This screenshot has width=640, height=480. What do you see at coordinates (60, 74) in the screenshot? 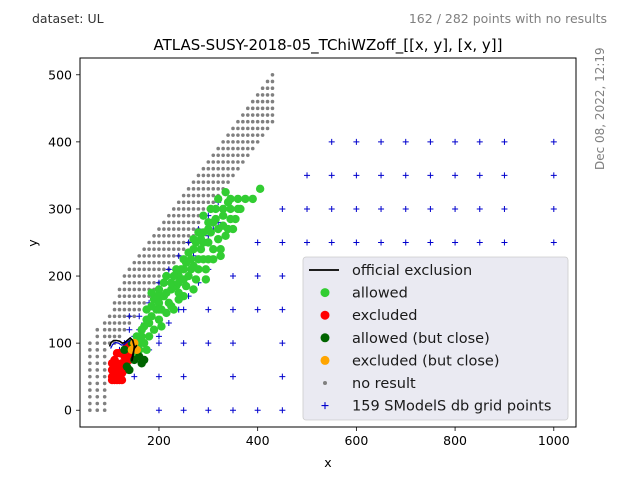
I see `y-tick-label: 500` at bounding box center [60, 74].